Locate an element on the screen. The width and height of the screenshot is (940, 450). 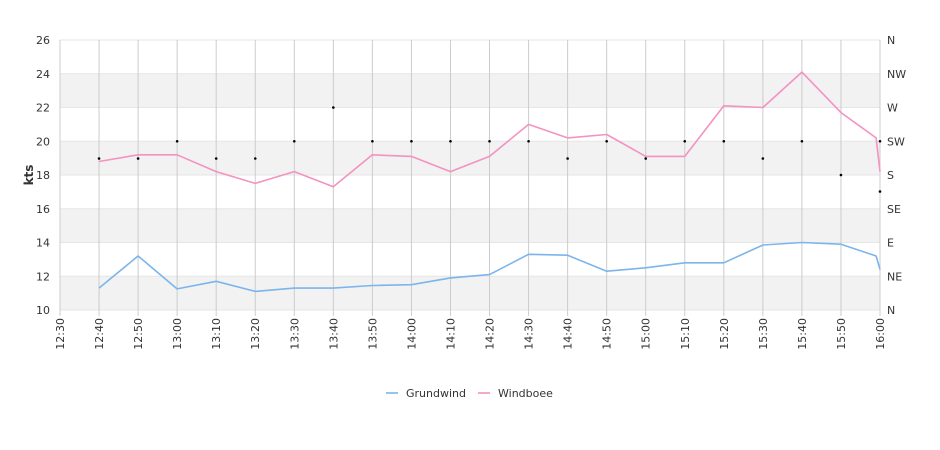
x-tick-label: 13:10 is located at coordinates (216, 334).